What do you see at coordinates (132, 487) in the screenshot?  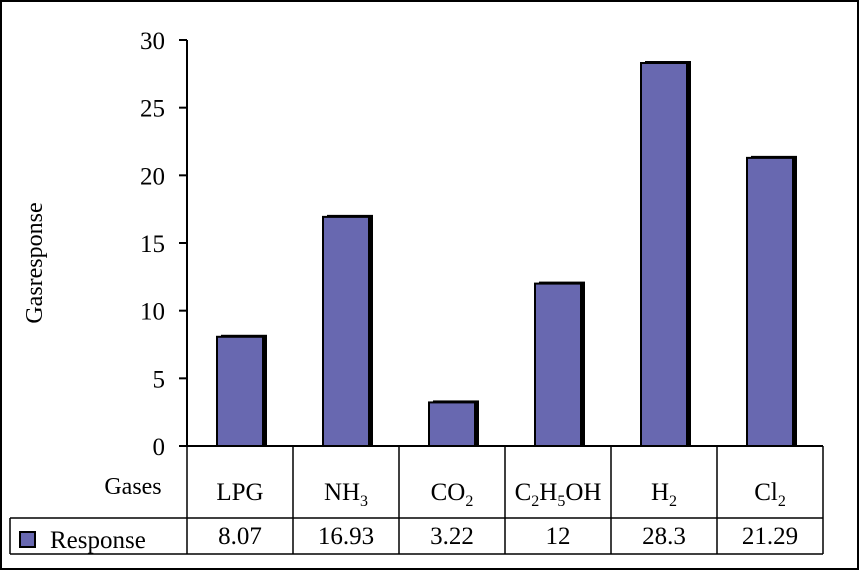 I see `x-axis-label: Gases` at bounding box center [132, 487].